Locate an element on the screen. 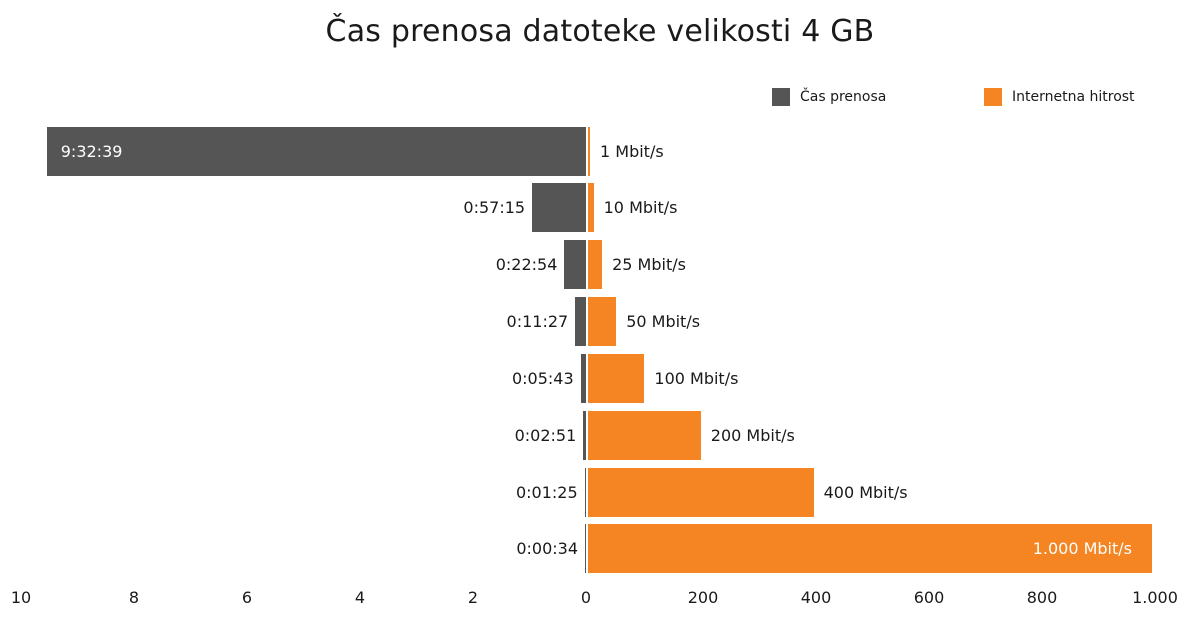  chart-title: Čas prenosa datoteke velikosti 4 GB is located at coordinates (600, 31).